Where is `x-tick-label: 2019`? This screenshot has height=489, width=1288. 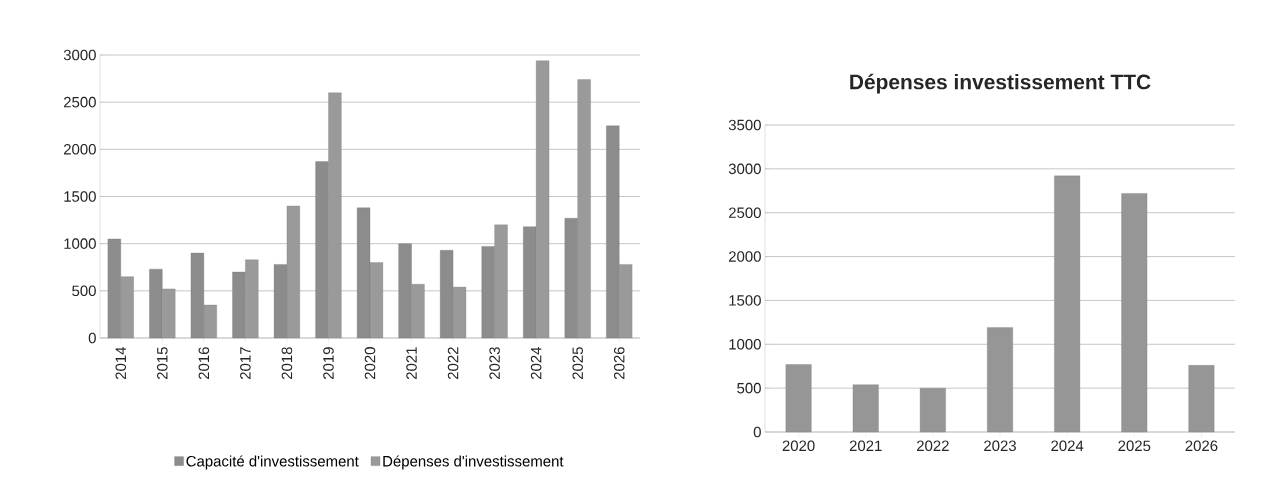 x-tick-label: 2019 is located at coordinates (328, 363).